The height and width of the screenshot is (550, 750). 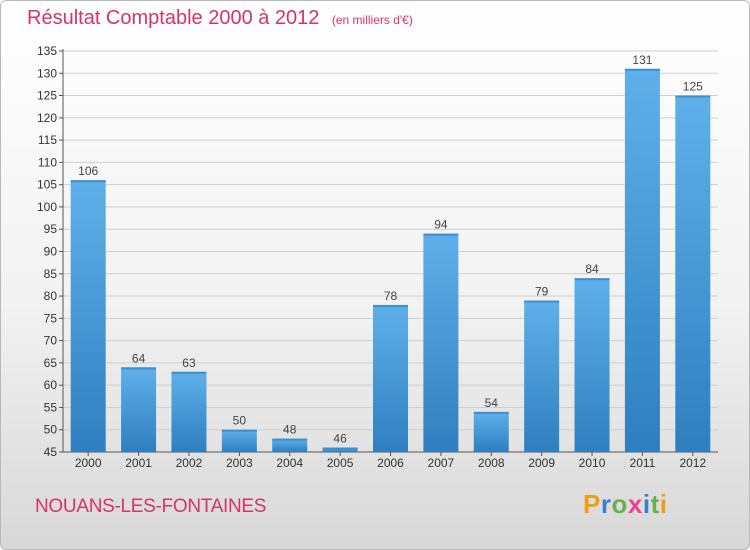 I want to click on y-tick-label: 100, so click(x=47, y=207).